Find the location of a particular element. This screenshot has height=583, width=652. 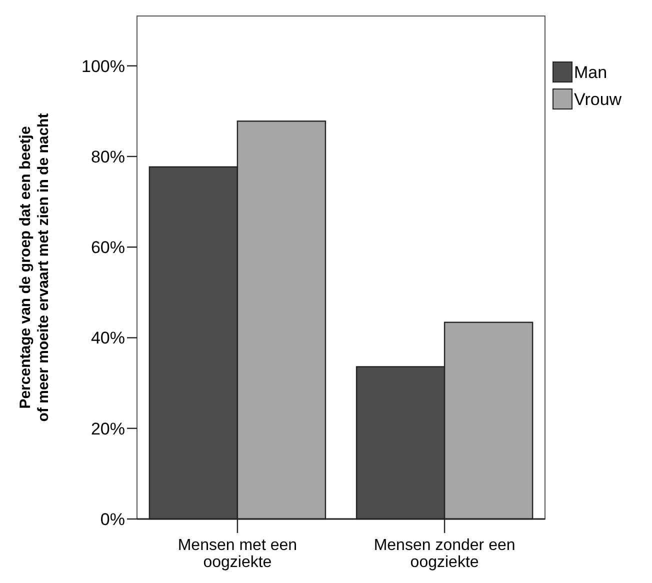

y-tick-label: 0% is located at coordinates (112, 519).